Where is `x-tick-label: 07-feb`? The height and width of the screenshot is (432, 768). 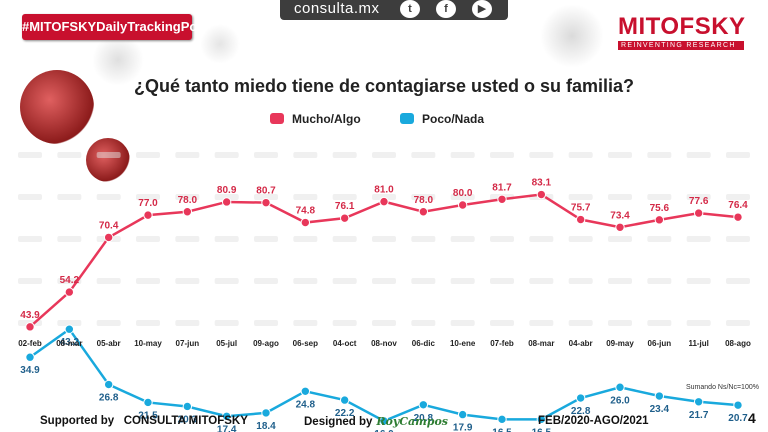 x-tick-label: 07-feb is located at coordinates (502, 343).